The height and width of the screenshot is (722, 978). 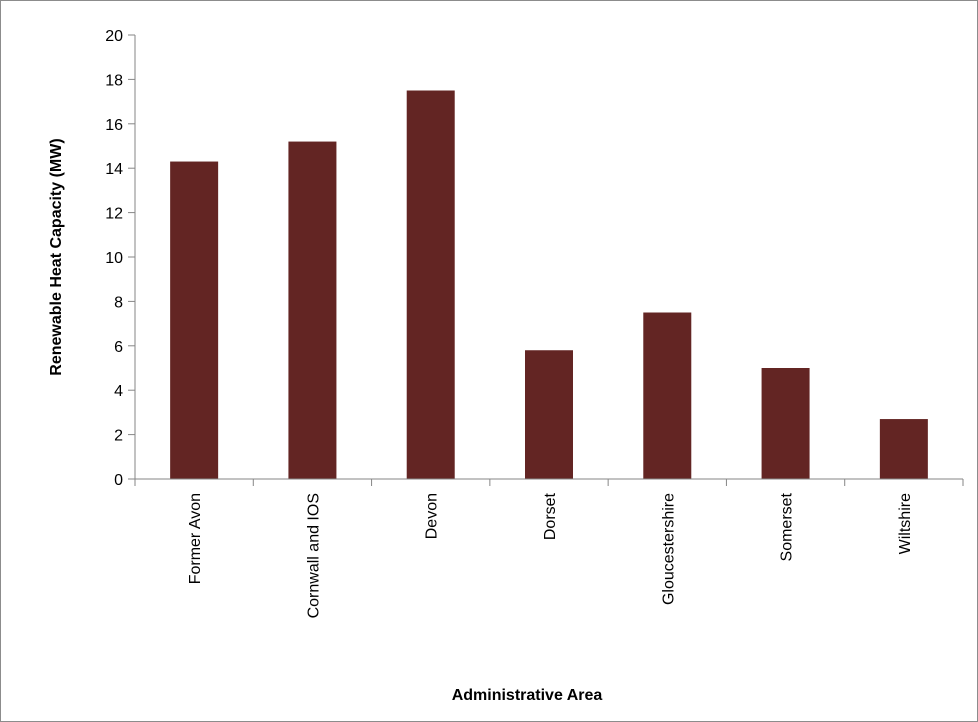 What do you see at coordinates (118, 391) in the screenshot?
I see `y-tick-label: 4` at bounding box center [118, 391].